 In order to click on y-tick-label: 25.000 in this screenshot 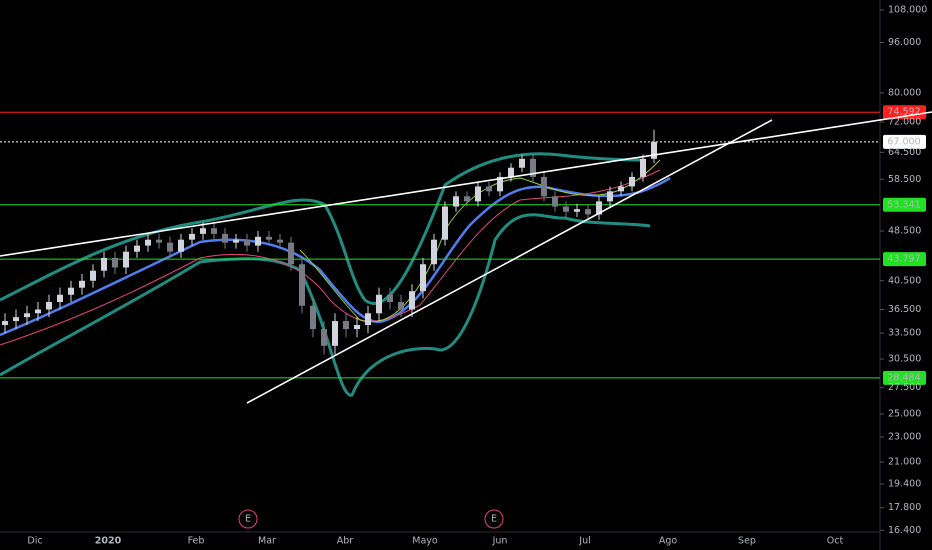, I will do `click(904, 413)`.